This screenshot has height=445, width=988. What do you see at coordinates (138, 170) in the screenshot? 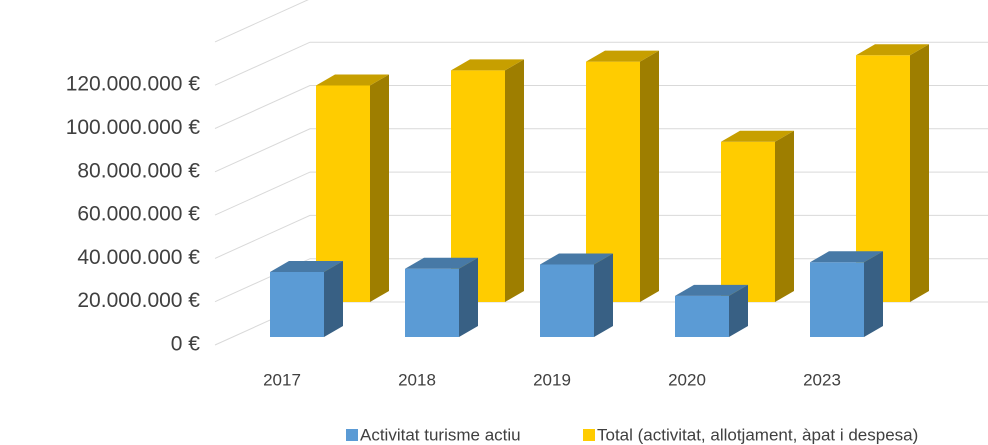
I see `y-tick-label: 80.000.000 €` at bounding box center [138, 170].